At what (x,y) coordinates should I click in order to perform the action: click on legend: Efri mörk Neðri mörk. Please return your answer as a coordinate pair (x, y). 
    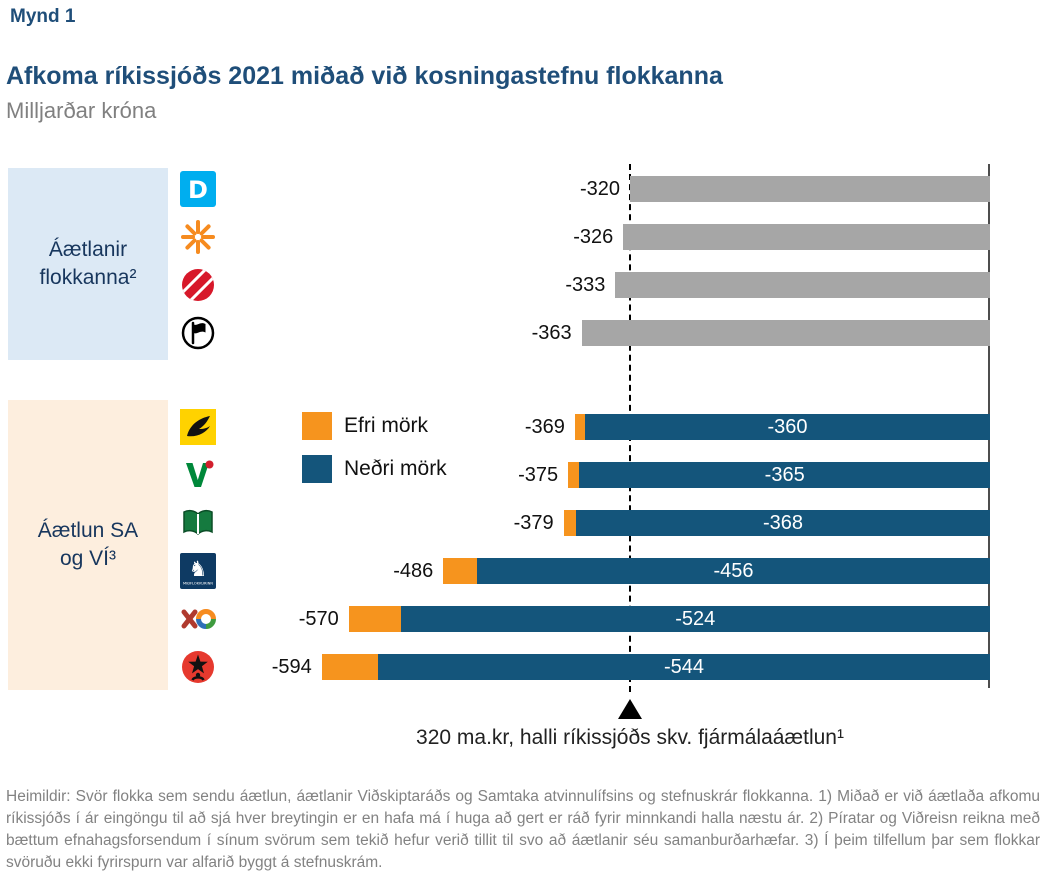
    Looking at the image, I should click on (374, 455).